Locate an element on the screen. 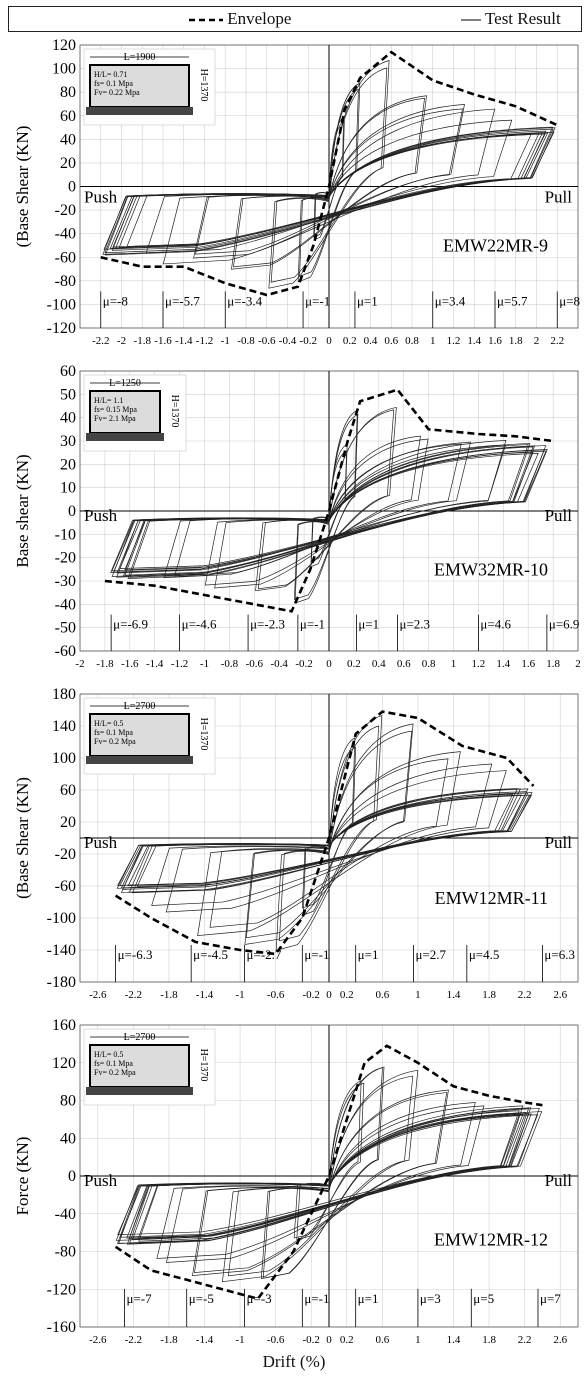  y-tick-label: -100 is located at coordinates (61, 304).